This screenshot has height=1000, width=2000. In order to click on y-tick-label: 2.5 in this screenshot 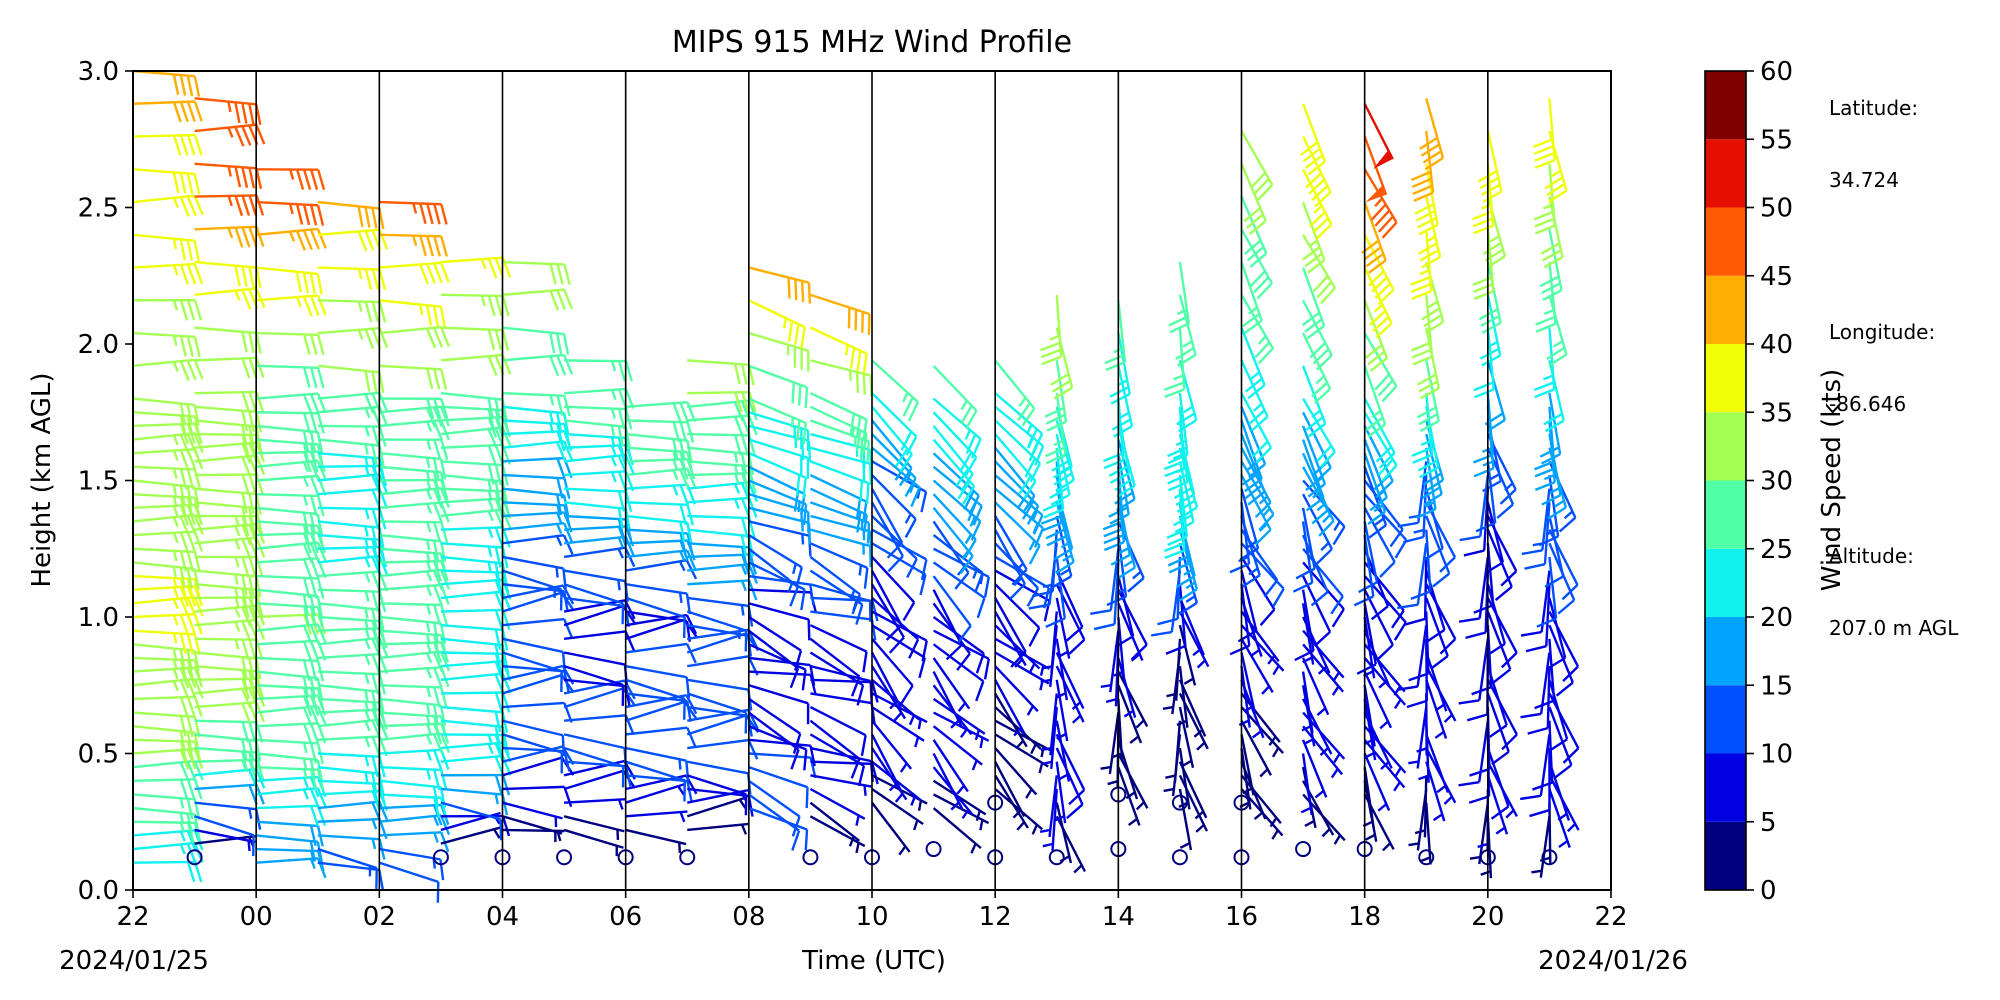, I will do `click(98, 209)`.